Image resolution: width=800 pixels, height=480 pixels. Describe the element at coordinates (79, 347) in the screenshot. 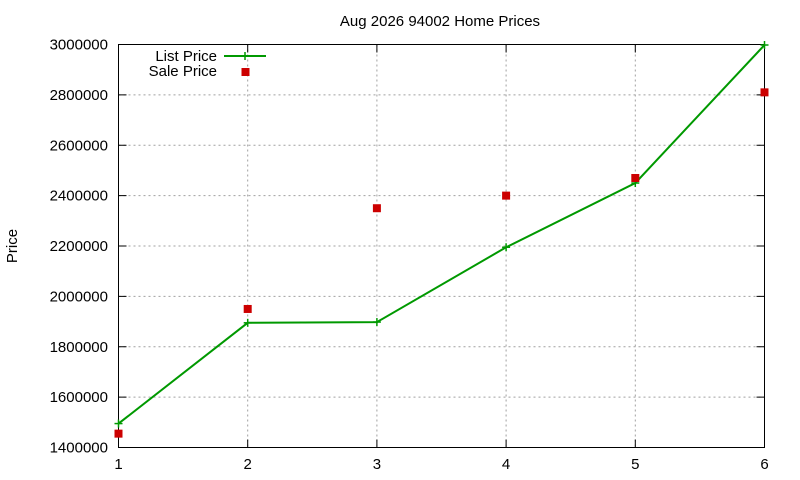

I see `y-tick-label: 1800000` at that location.